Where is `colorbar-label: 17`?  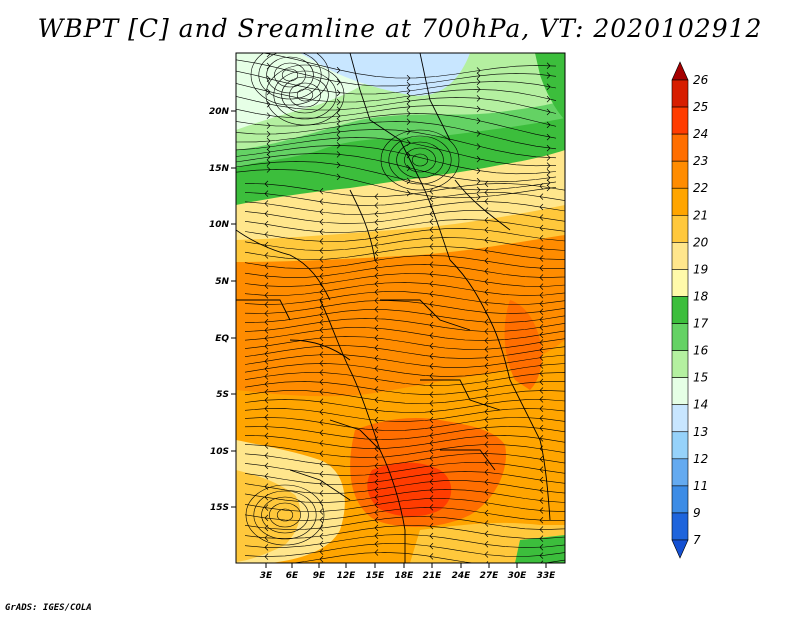 colorbar-label: 17 is located at coordinates (701, 324).